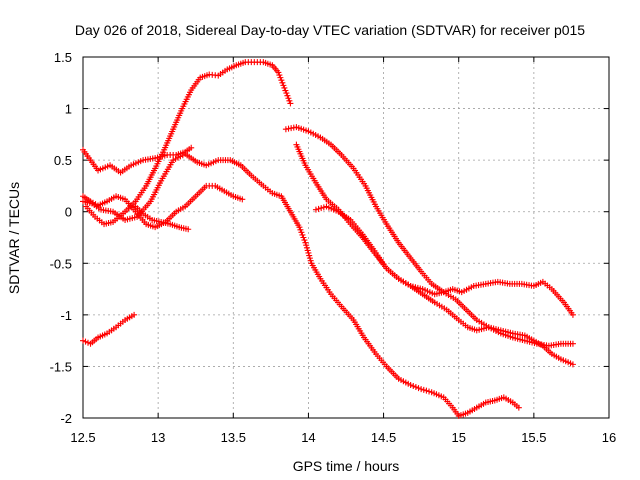  What do you see at coordinates (343, 437) in the screenshot?
I see `x-tick-labels: 12.5 13 13.5 14 14.5 15 15.5 16` at bounding box center [343, 437].